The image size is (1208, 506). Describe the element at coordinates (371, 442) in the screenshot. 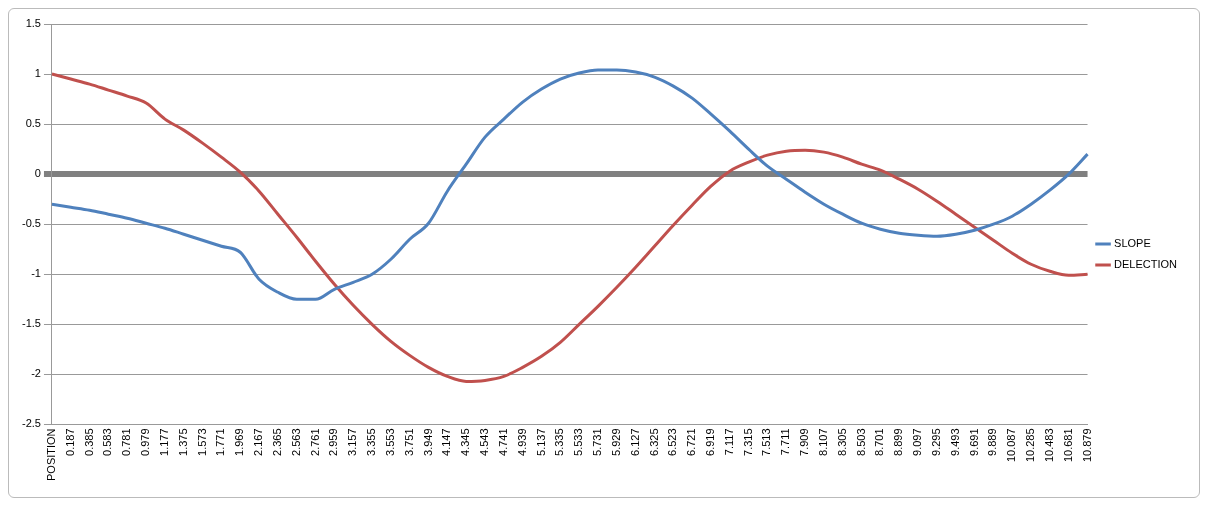

I see `x-tick-label: 3.355` at that location.